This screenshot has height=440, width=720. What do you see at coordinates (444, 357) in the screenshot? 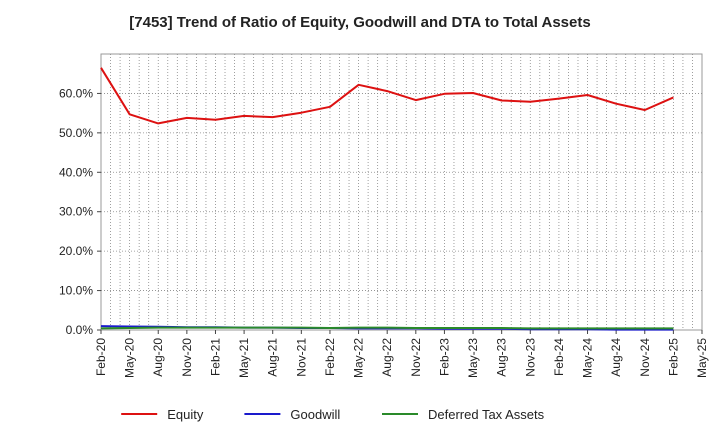
I see `x-tick-label: Feb-23` at bounding box center [444, 357].